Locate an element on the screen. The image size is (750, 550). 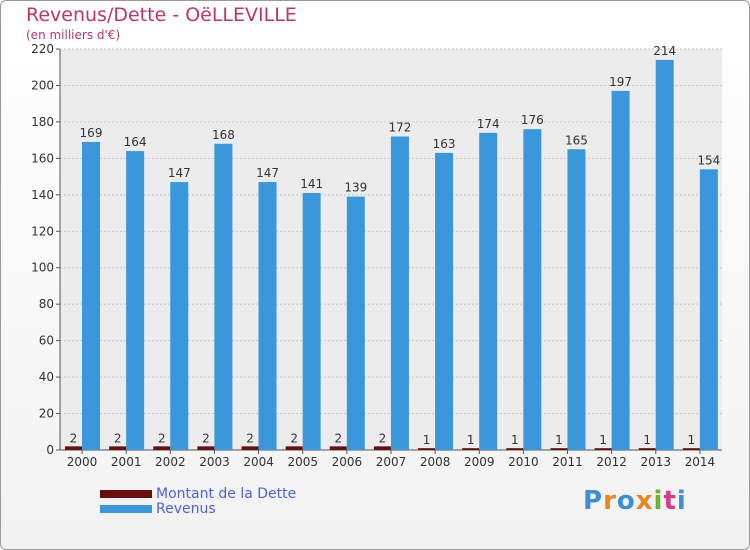
label-revenus-2008: 163 is located at coordinates (444, 144).